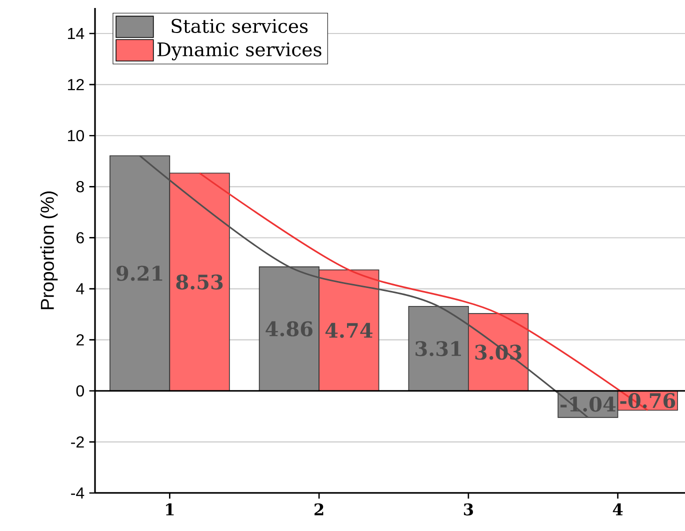 Image resolution: width=685 pixels, height=531 pixels. What do you see at coordinates (319, 509) in the screenshot?
I see `x-tick-label: 2` at bounding box center [319, 509].